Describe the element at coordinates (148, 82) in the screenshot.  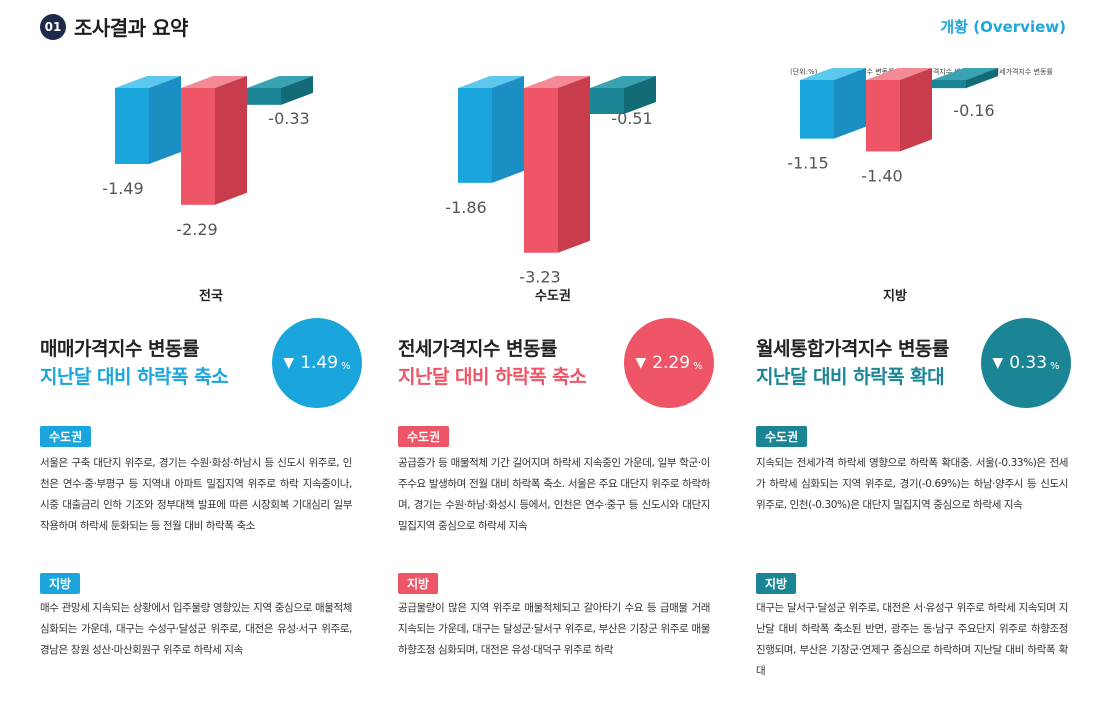
I see `bar-national-sale-top` at that location.